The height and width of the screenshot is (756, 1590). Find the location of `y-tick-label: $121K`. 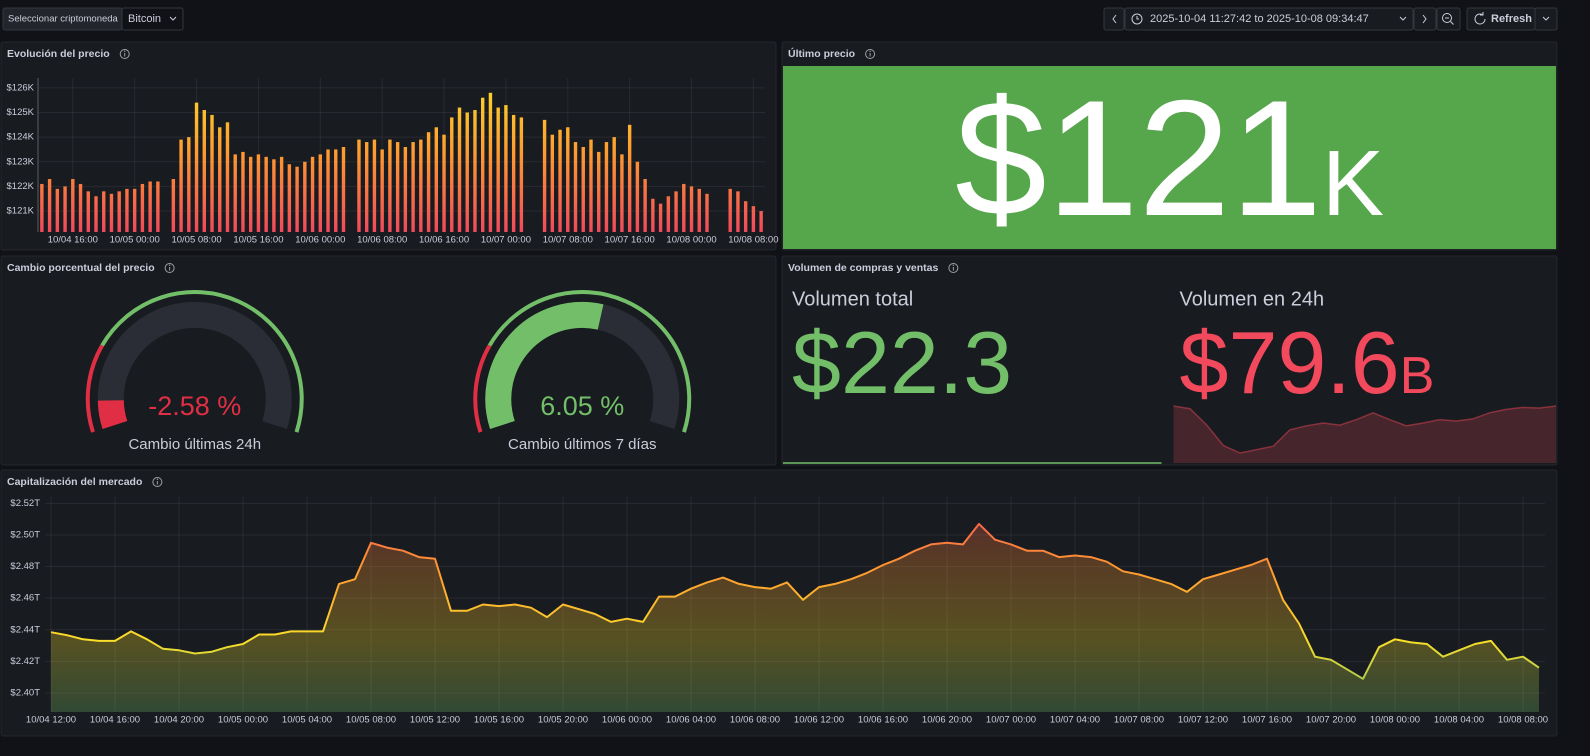

y-tick-label: $121K is located at coordinates (21, 211).